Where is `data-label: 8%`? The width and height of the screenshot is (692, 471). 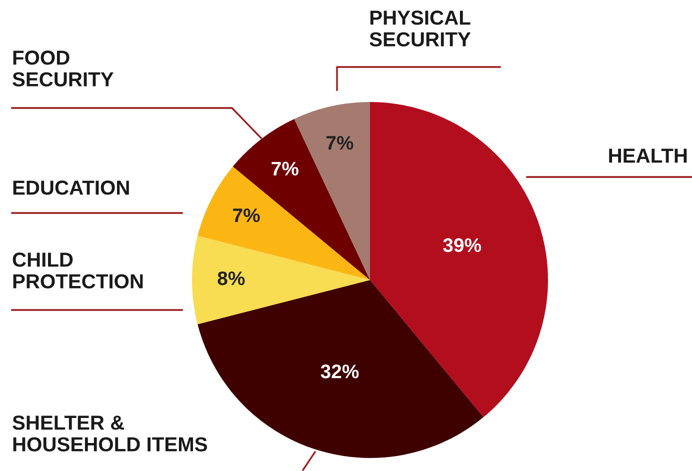
data-label: 8% is located at coordinates (231, 278).